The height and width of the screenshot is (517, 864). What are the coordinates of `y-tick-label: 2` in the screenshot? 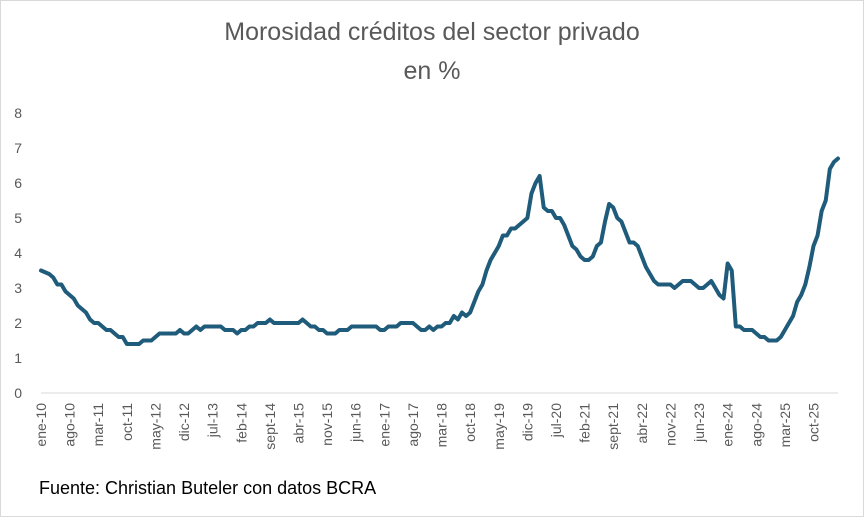 It's located at (18, 323).